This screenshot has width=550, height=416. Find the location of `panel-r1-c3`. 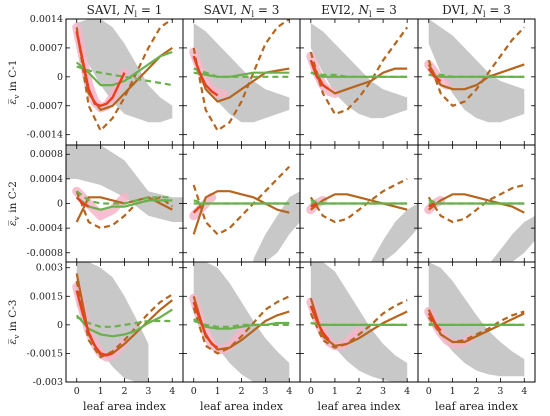

panel-r1-c3 is located at coordinates (359, 82).